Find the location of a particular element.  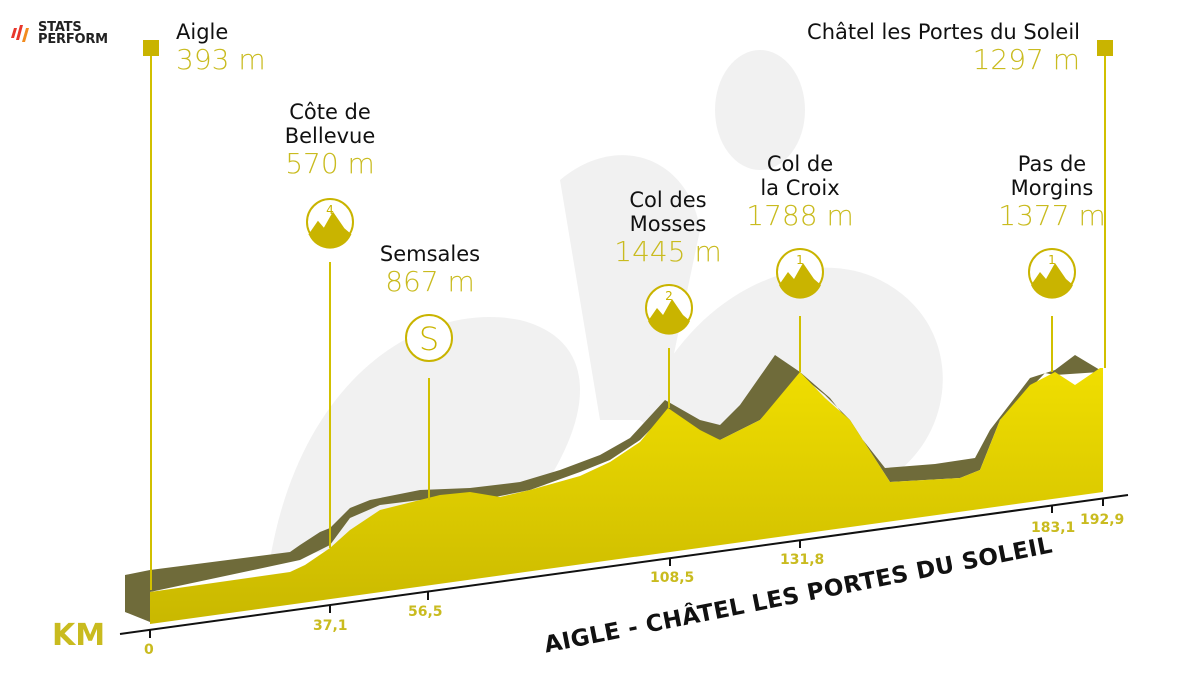

climb-altitude: 570 m is located at coordinates (330, 163).